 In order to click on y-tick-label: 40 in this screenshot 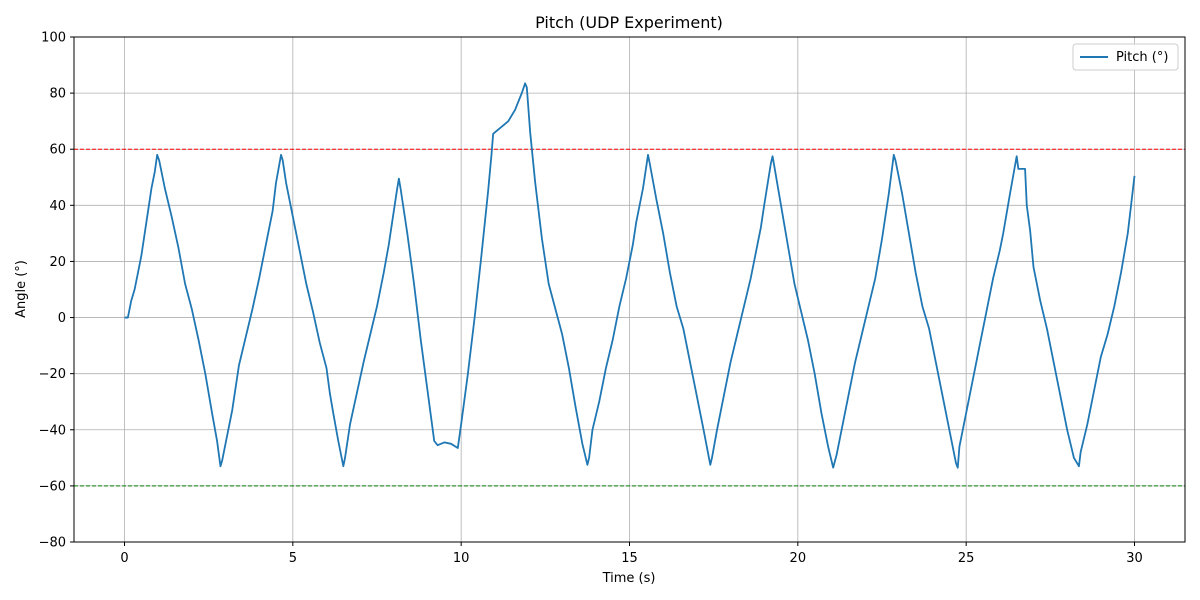, I will do `click(57, 206)`.